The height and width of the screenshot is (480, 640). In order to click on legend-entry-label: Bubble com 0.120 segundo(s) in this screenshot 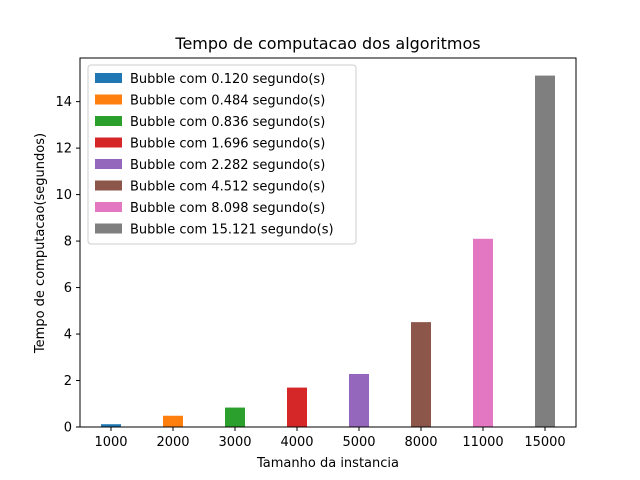, I will do `click(227, 79)`.